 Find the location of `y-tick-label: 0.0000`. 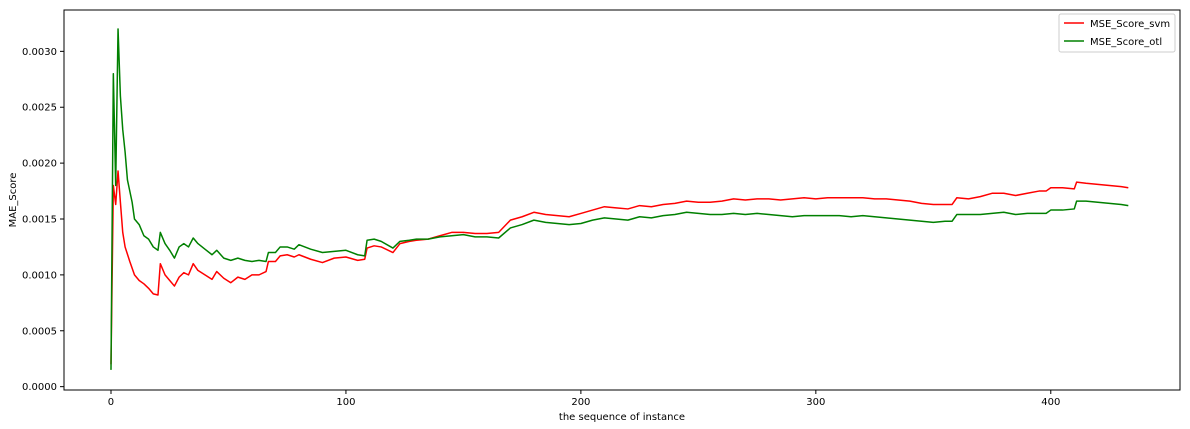

y-tick-label: 0.0000 is located at coordinates (39, 387).